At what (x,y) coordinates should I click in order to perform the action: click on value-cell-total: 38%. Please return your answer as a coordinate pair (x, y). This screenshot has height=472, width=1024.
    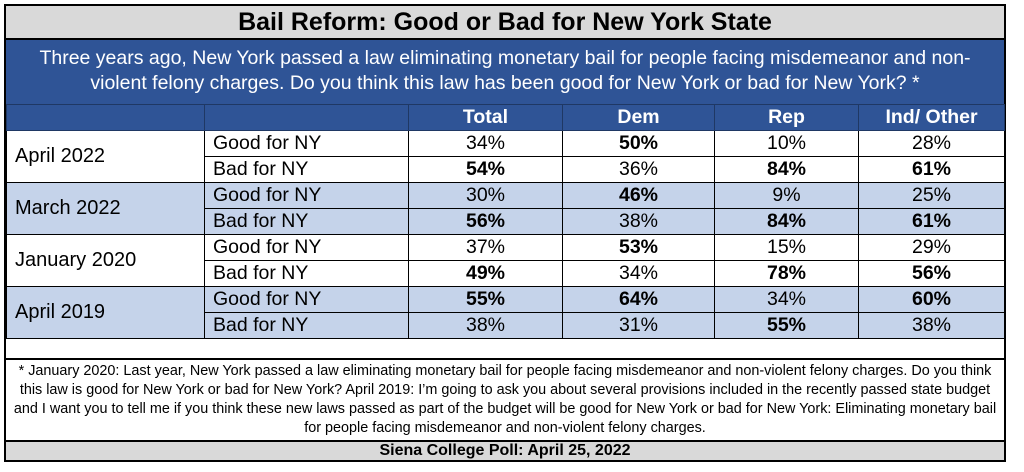
    Looking at the image, I should click on (485, 325).